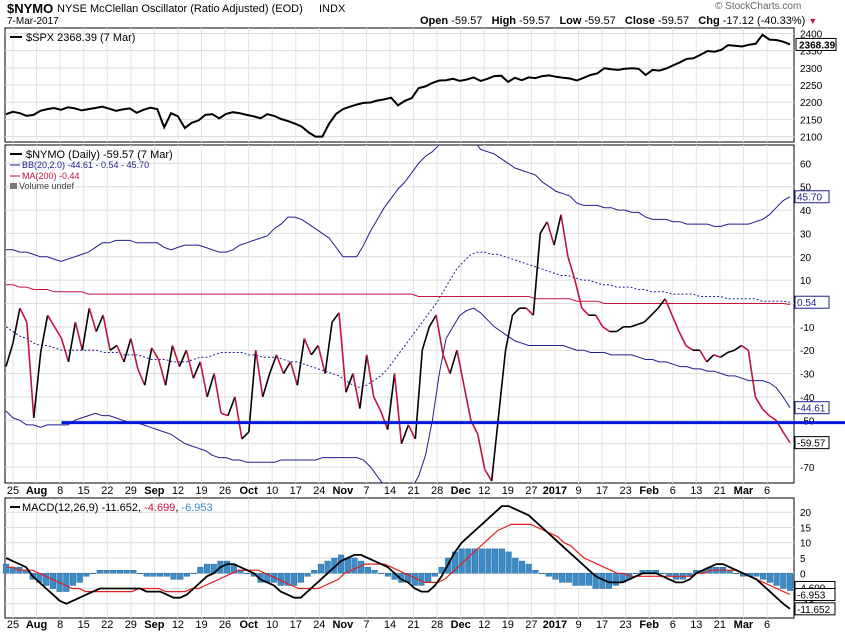 This screenshot has width=845, height=634. What do you see at coordinates (767, 491) in the screenshot?
I see `x-tick-label: 6` at bounding box center [767, 491].